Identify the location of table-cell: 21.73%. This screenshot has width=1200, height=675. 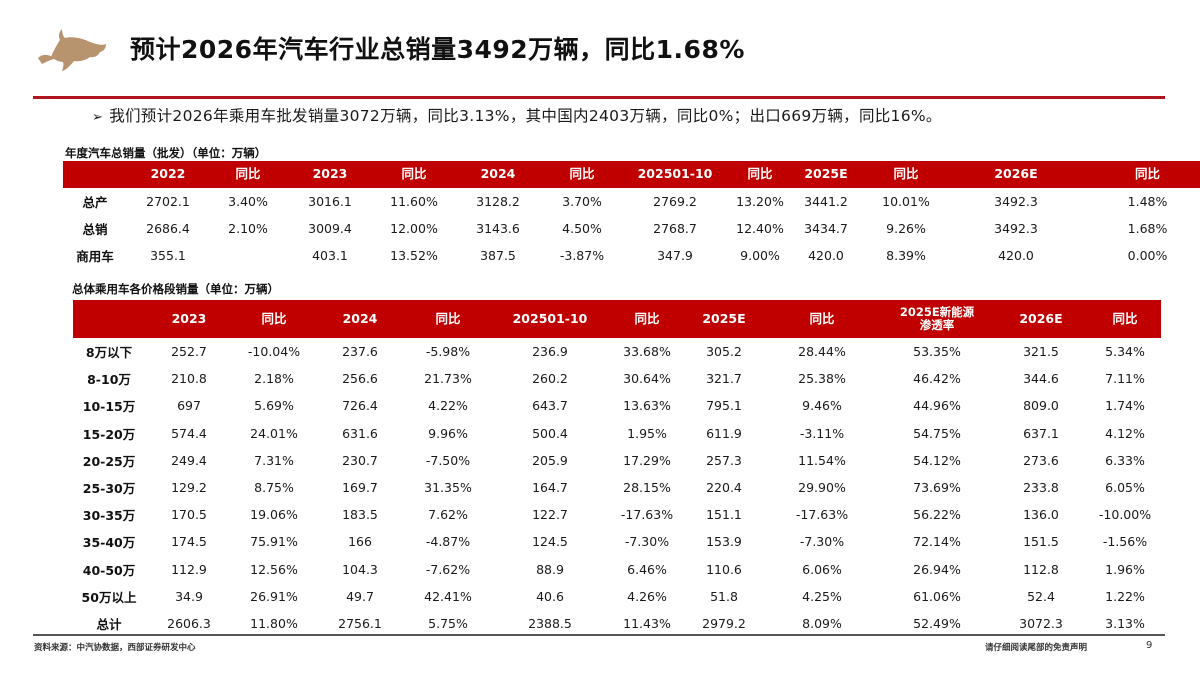
(448, 379).